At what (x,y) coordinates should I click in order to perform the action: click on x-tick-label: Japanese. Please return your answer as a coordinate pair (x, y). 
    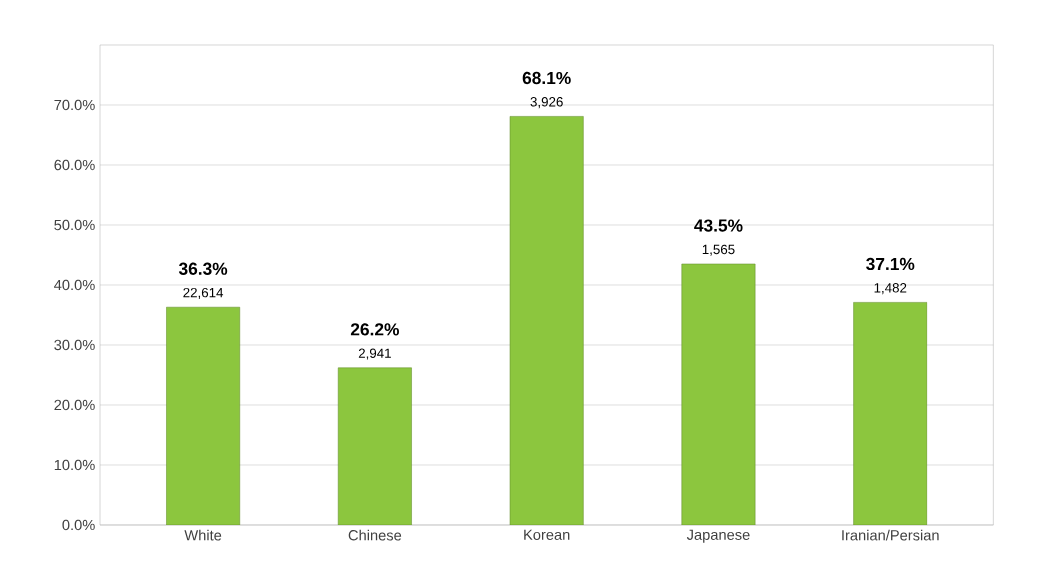
    Looking at the image, I should click on (718, 536).